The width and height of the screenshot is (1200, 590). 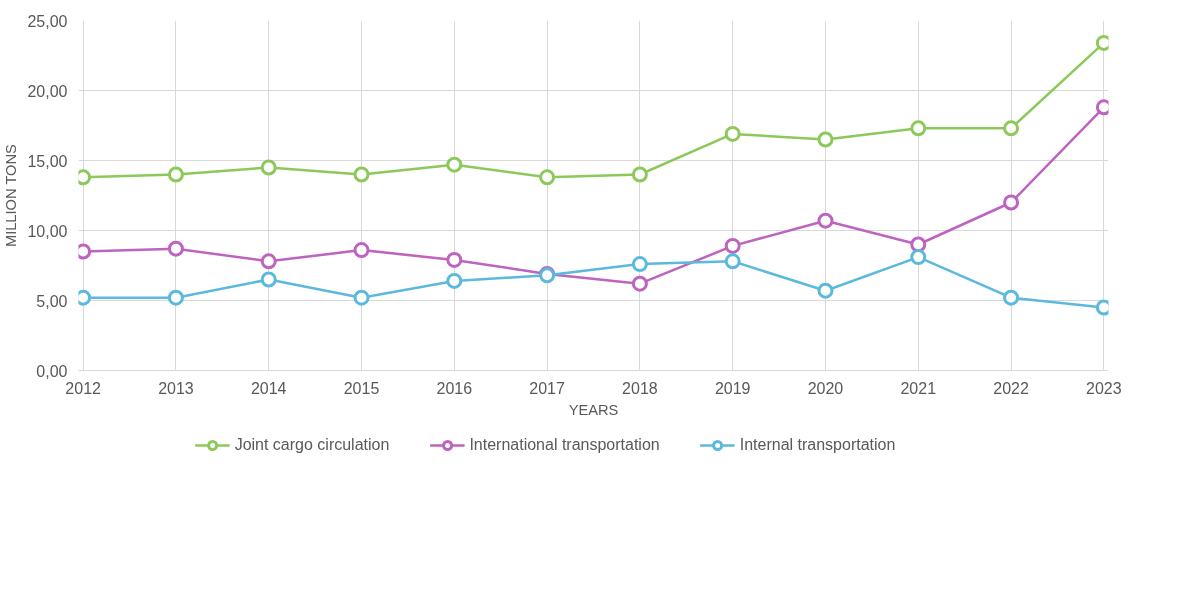 I want to click on x-tick-label: 2022, so click(x=1011, y=388).